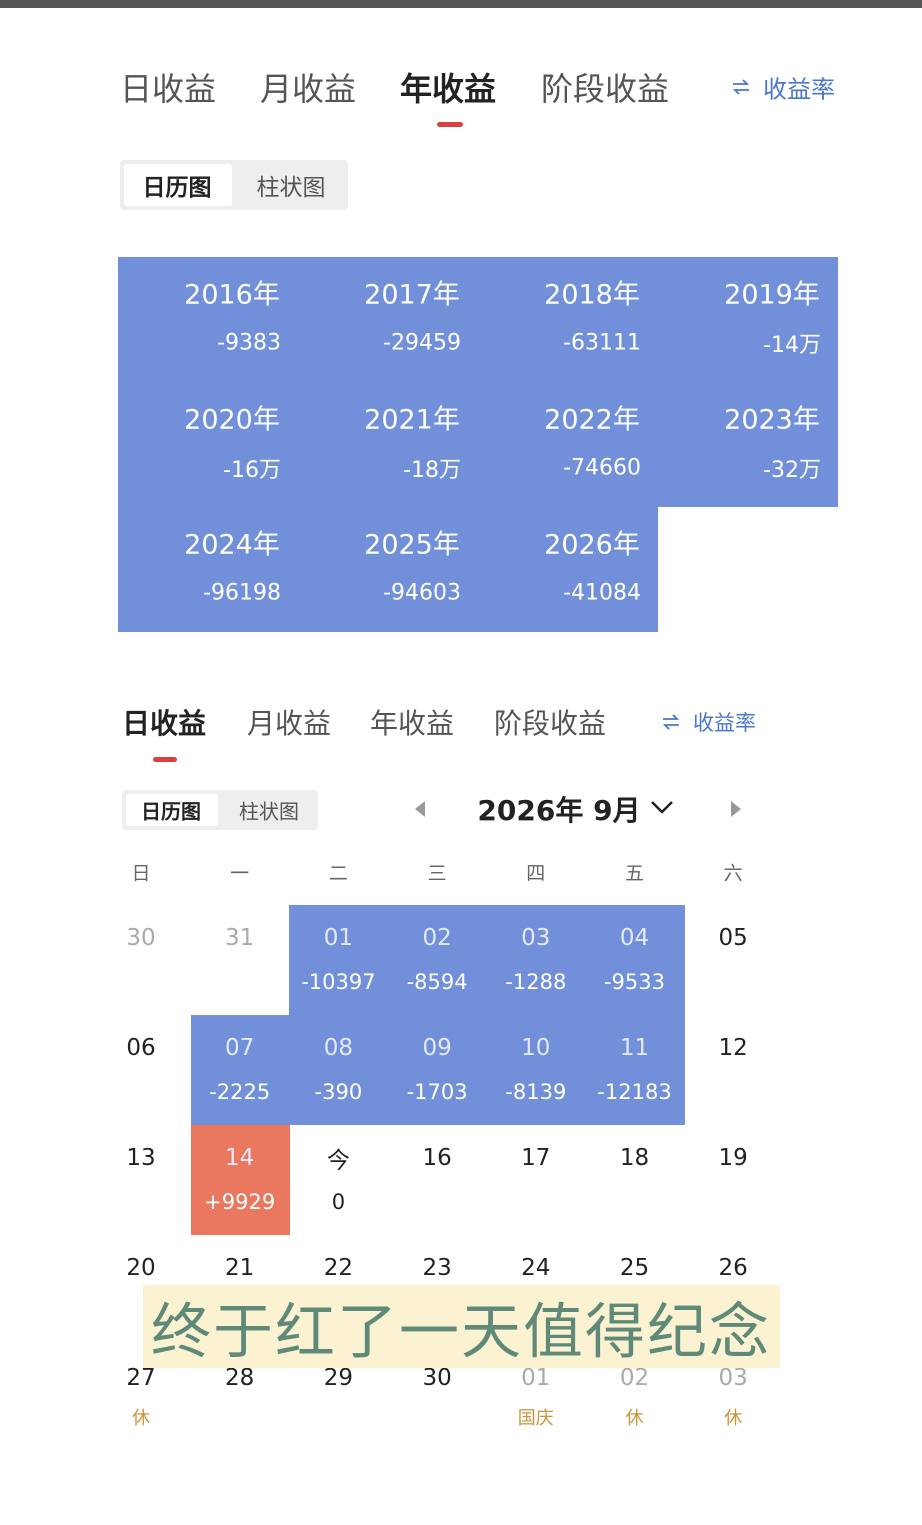  Describe the element at coordinates (437, 1268) in the screenshot. I see `day-number: 23` at that location.